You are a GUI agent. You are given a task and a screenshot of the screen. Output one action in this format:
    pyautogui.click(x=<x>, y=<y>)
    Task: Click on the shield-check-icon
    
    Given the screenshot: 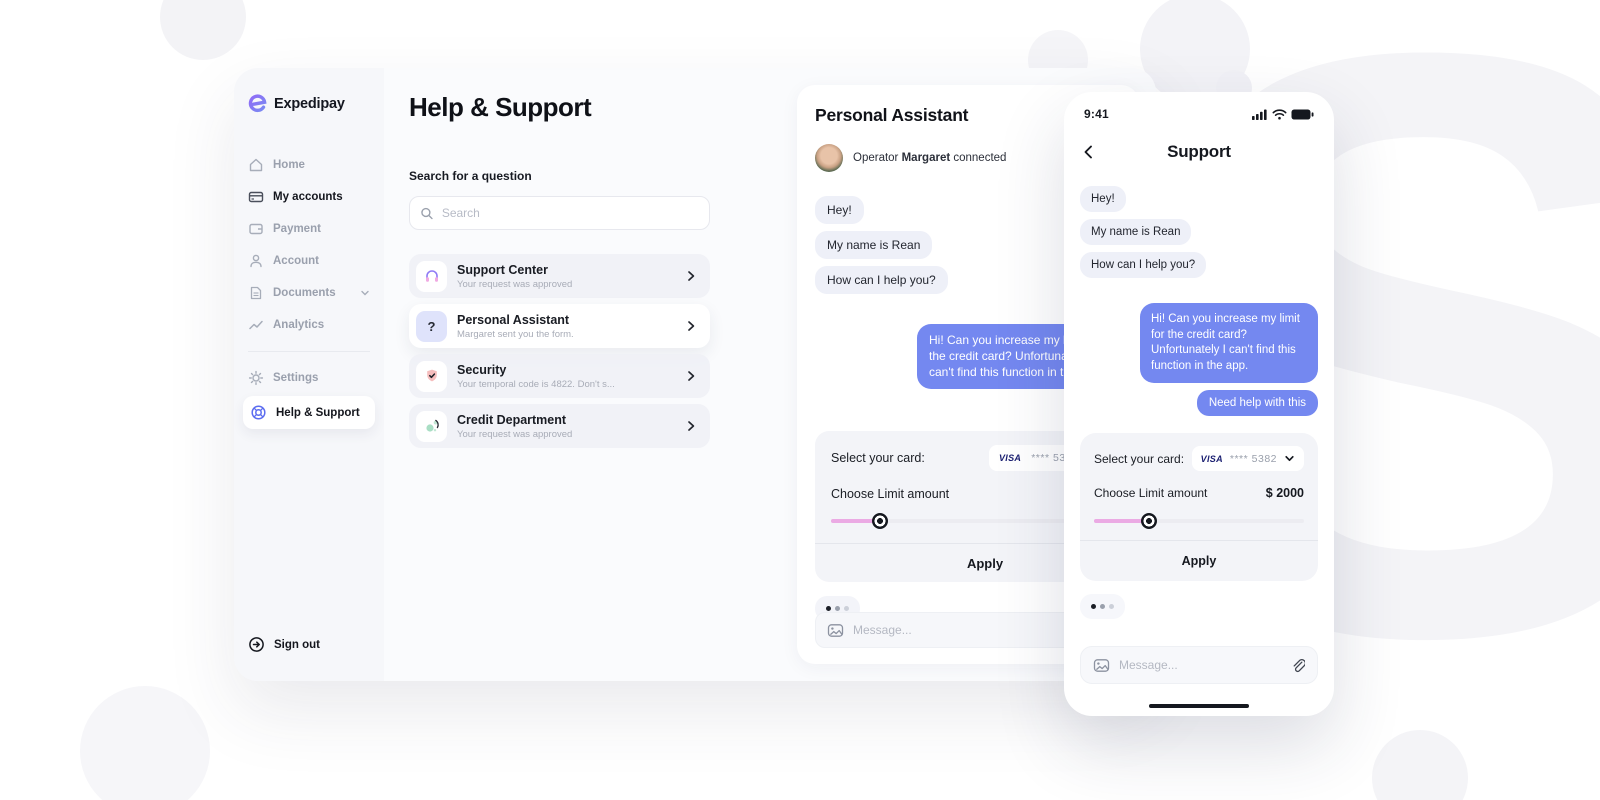 What is the action you would take?
    pyautogui.click(x=431, y=376)
    